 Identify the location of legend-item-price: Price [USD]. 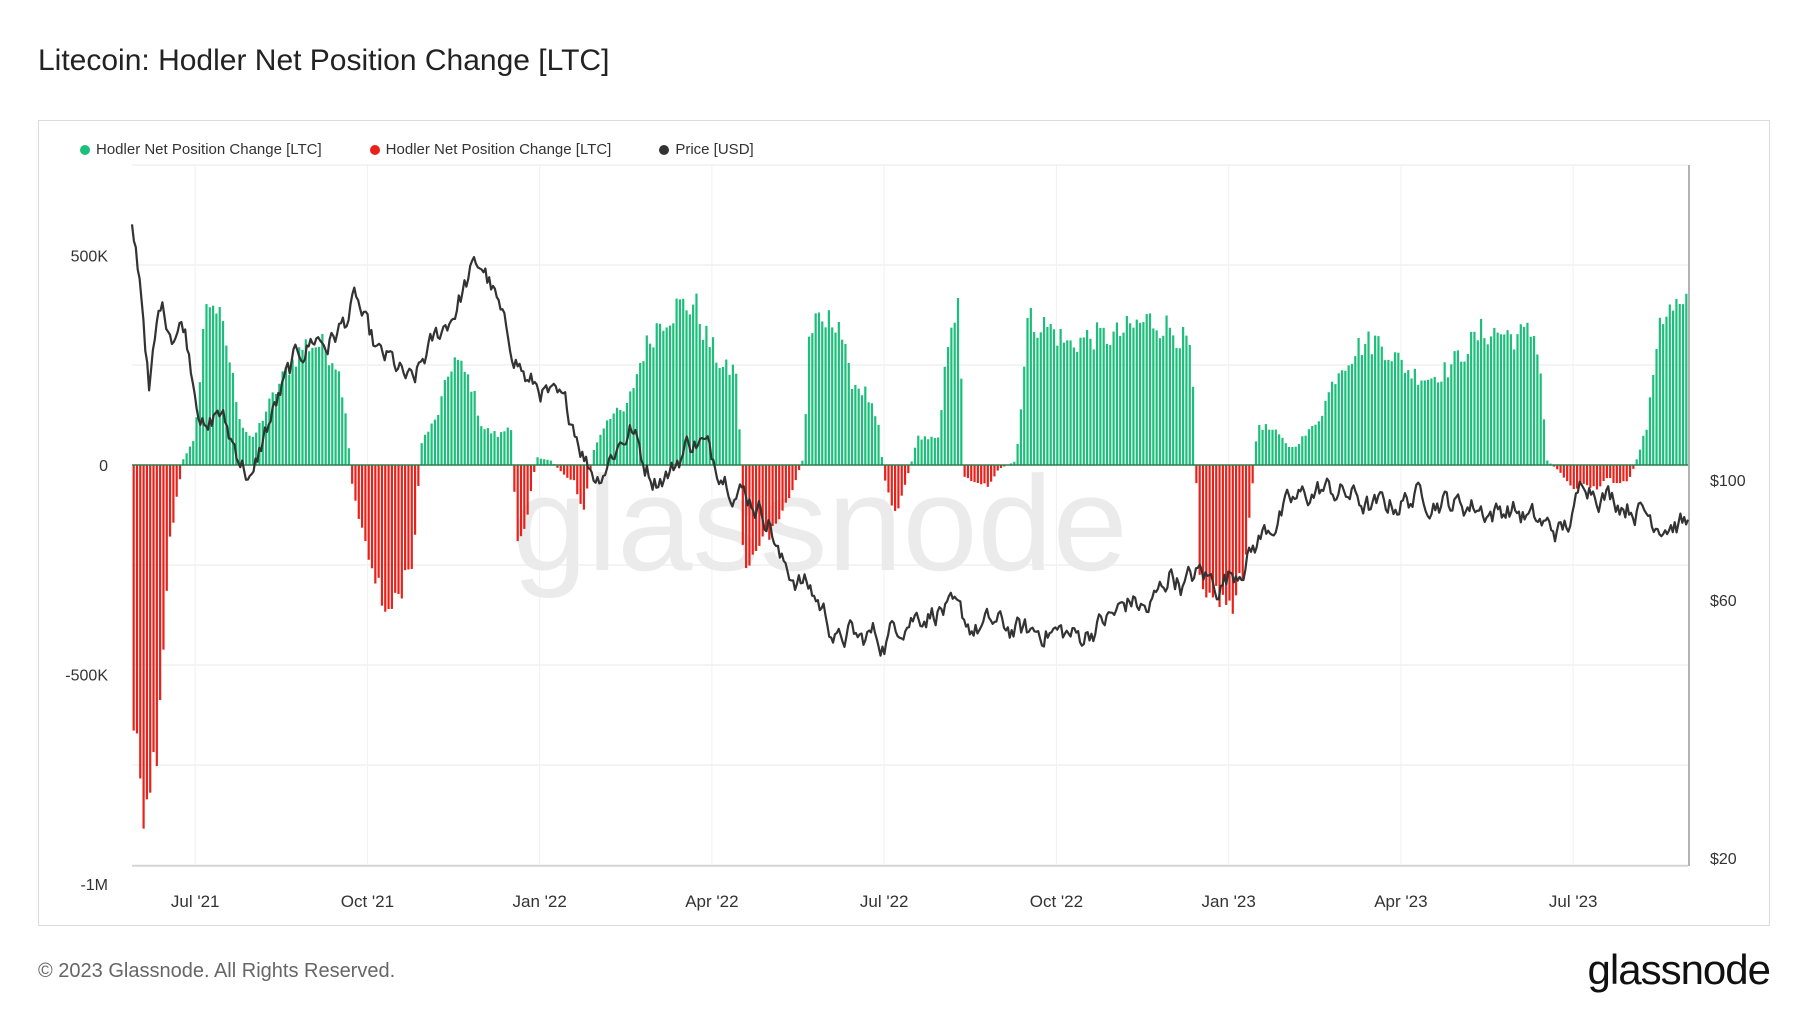
(706, 149).